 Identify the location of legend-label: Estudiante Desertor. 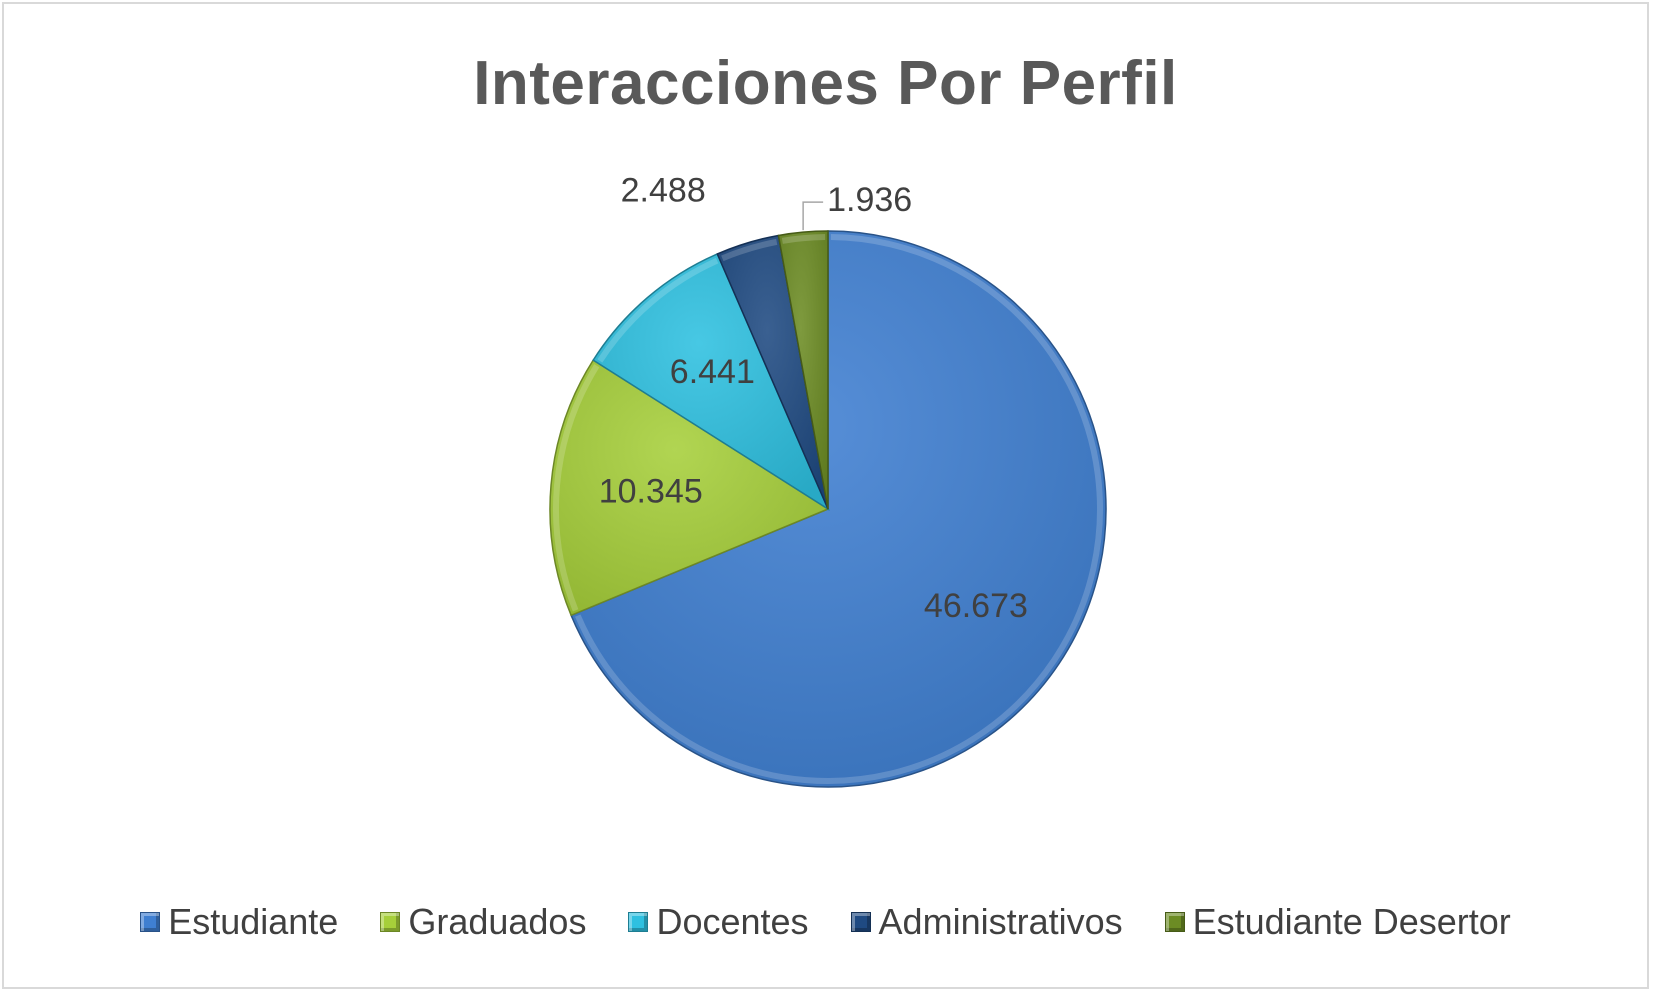
(1351, 921).